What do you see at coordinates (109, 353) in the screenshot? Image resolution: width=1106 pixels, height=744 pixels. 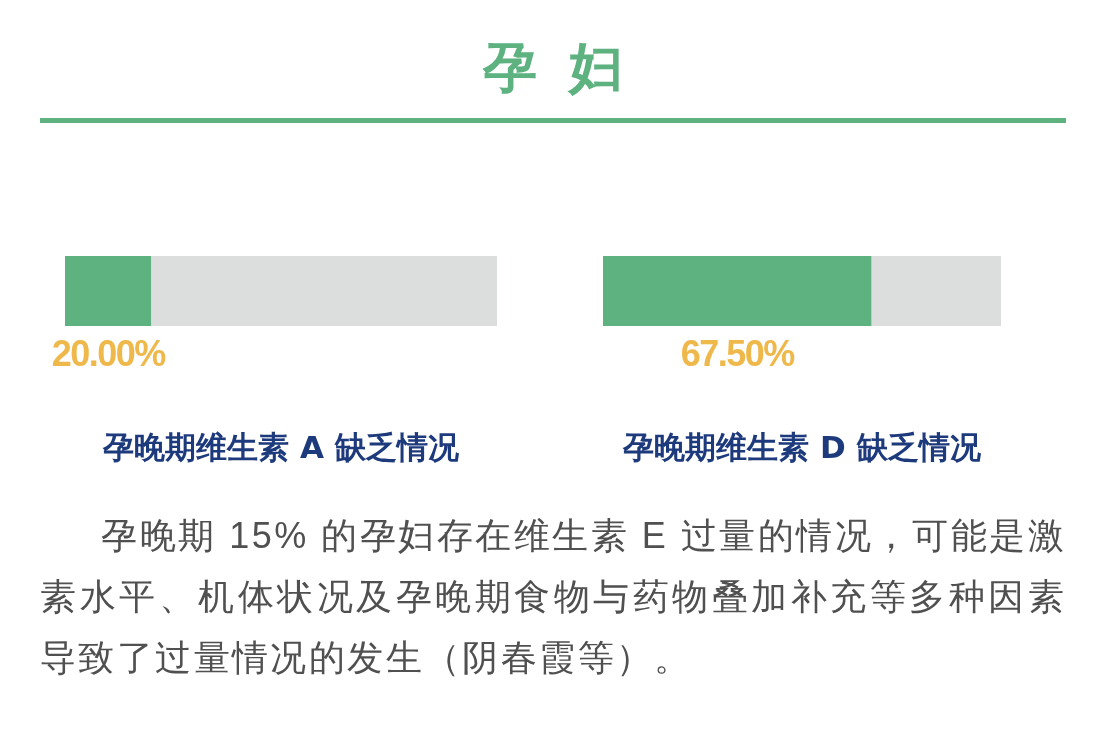 I see `data-label: 20.00%` at bounding box center [109, 353].